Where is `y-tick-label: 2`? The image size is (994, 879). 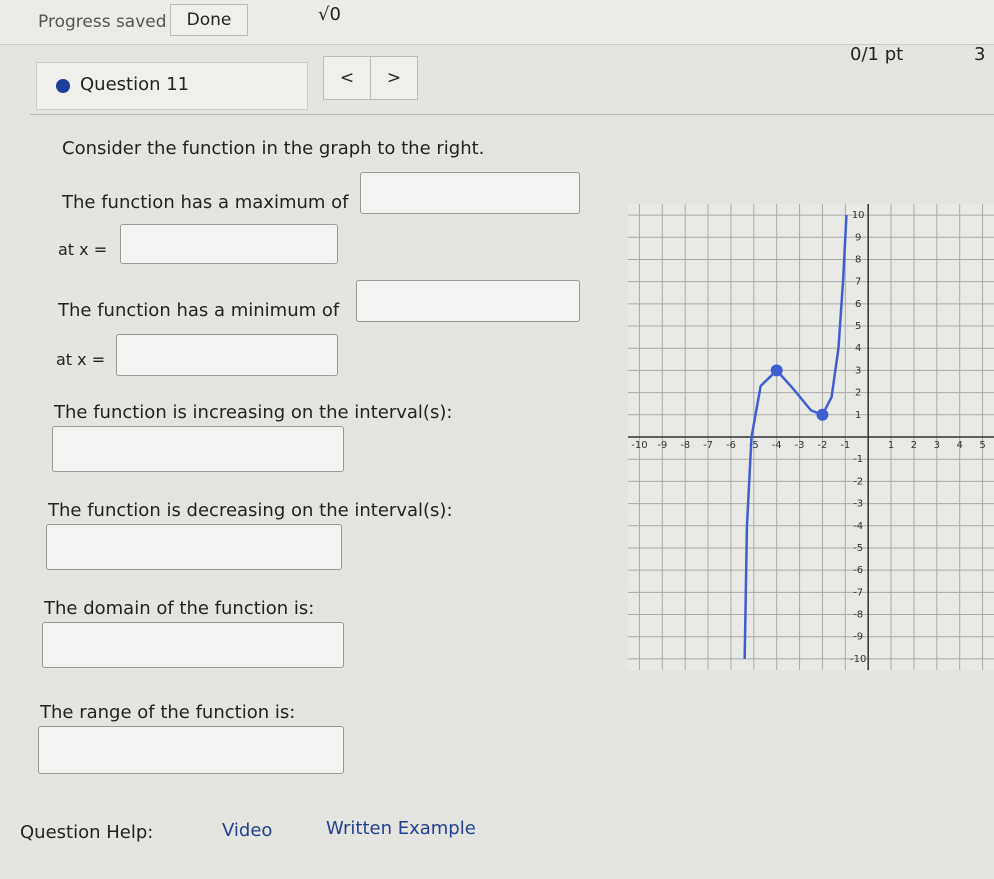
y-tick-label: 2 is located at coordinates (858, 393).